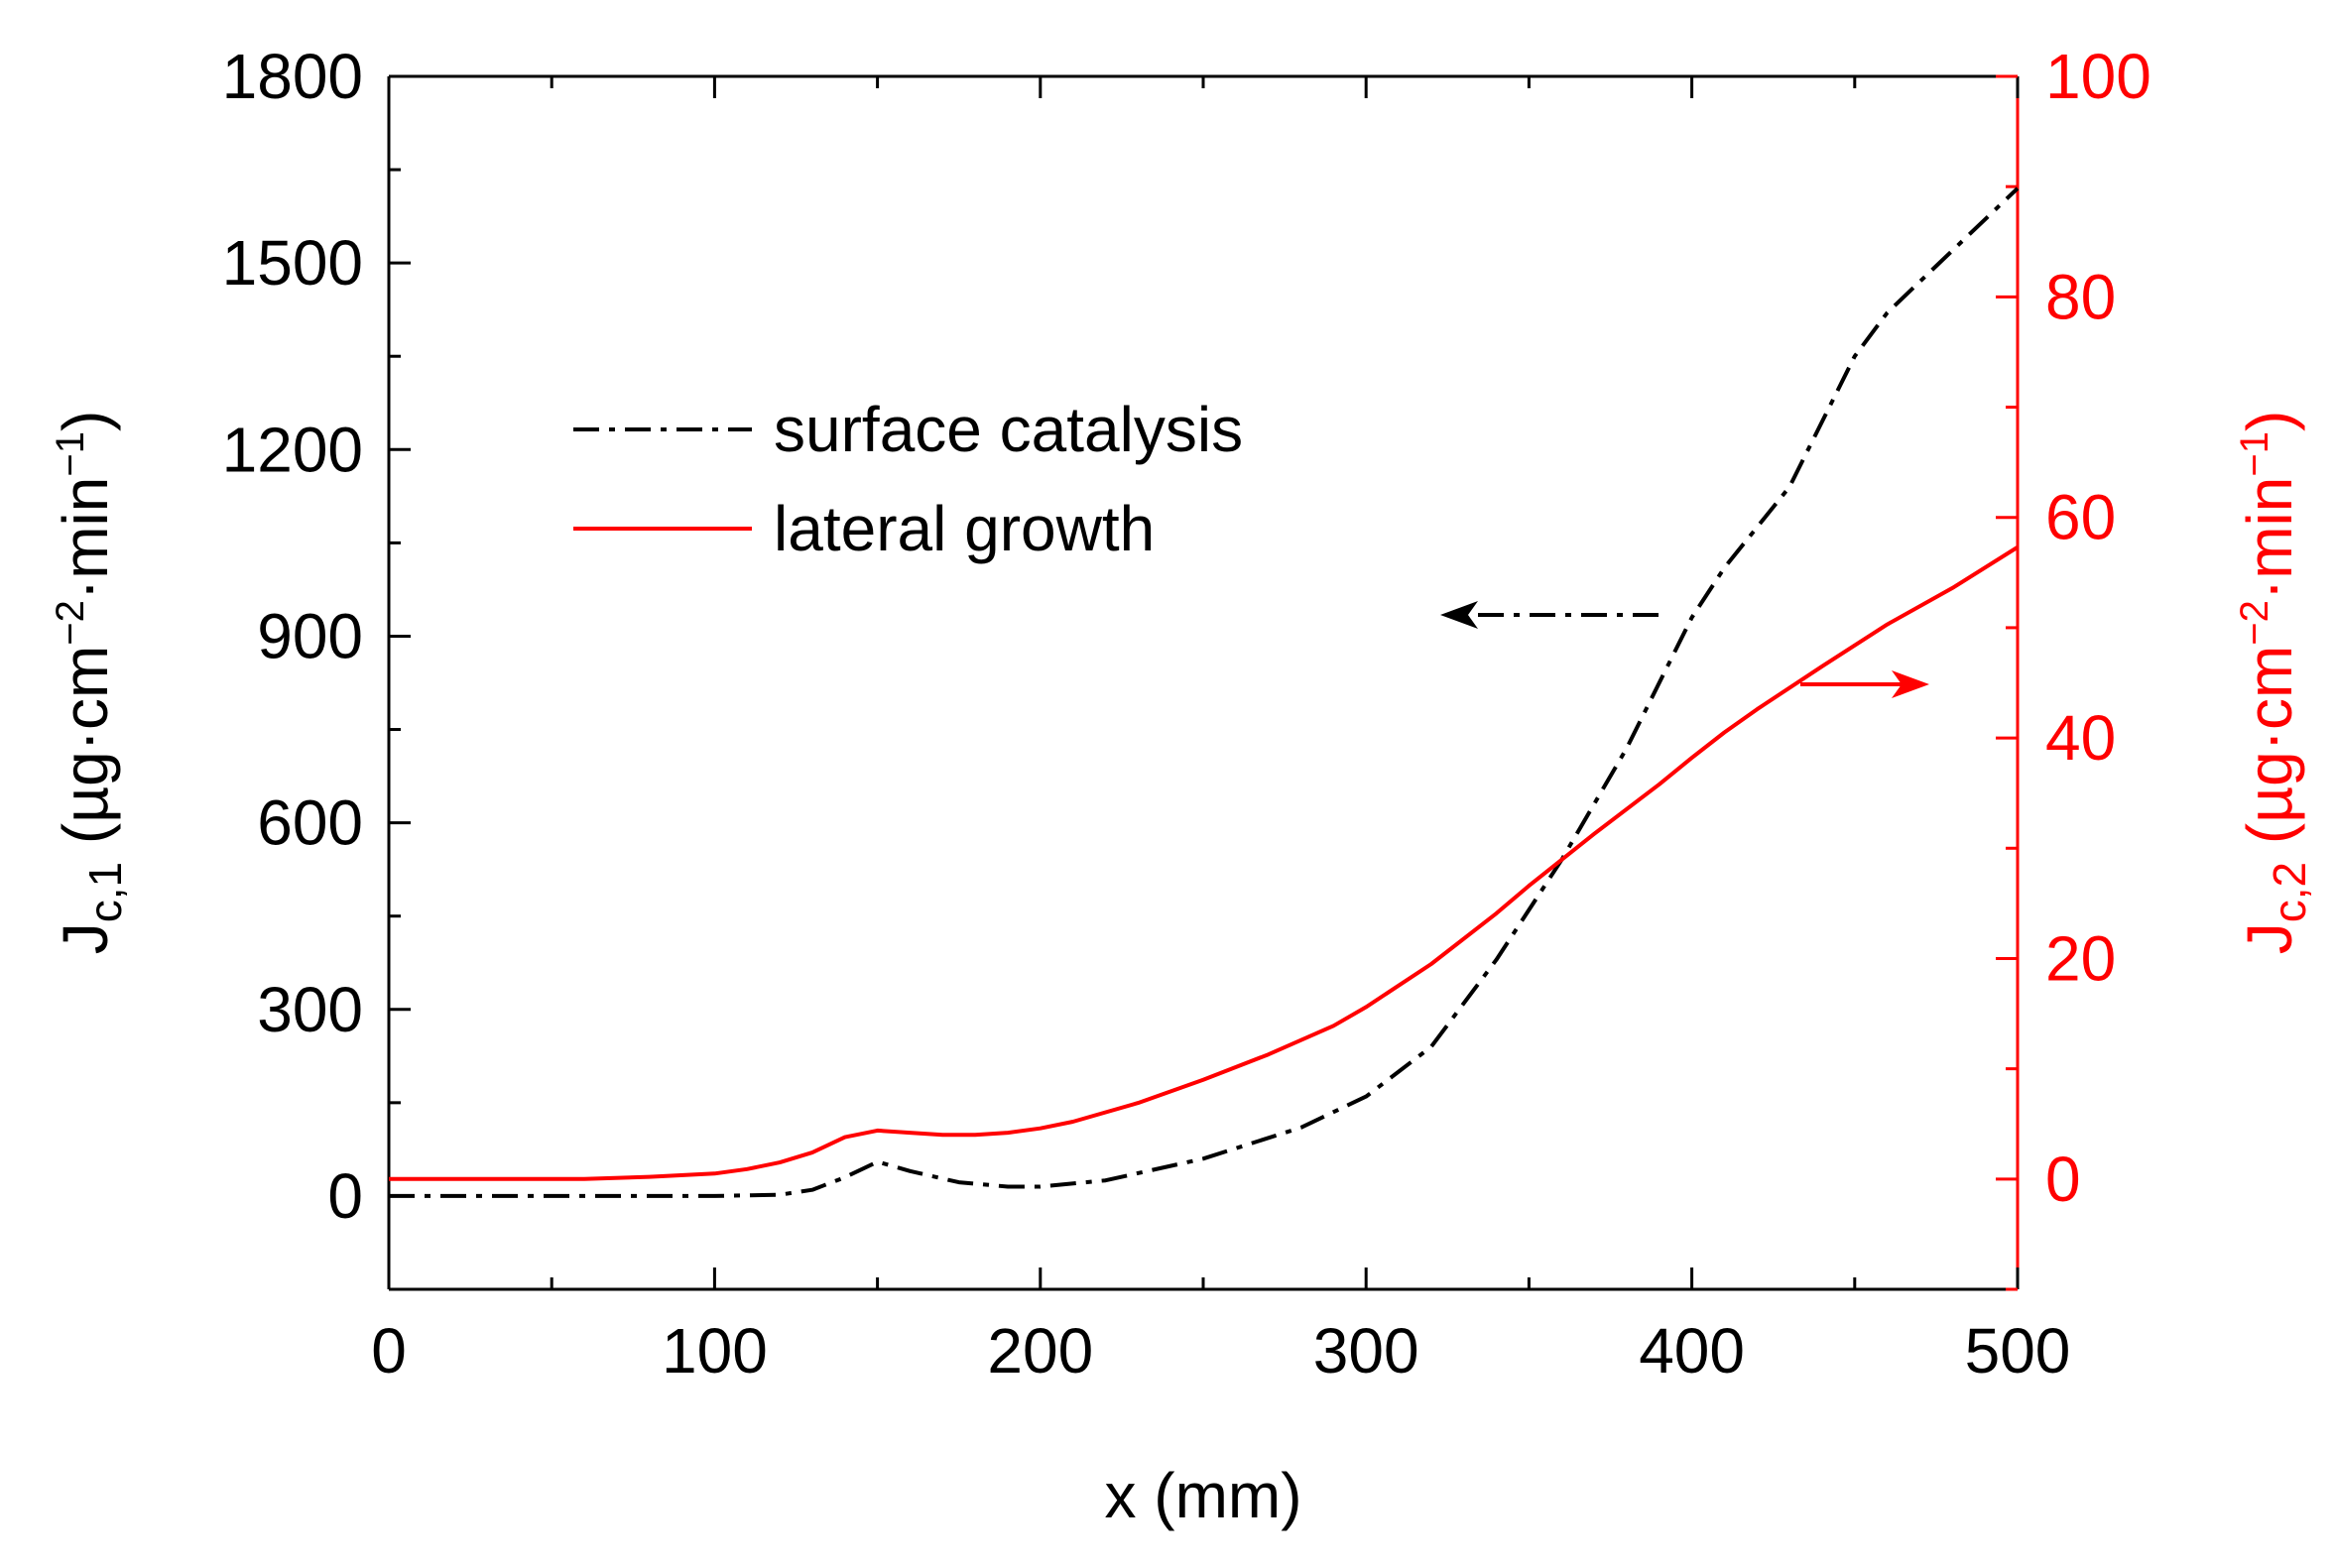 The width and height of the screenshot is (2335, 1568). I want to click on left-axis-ticks: 0 300 600 900 1200 1500 1800, so click(317, 666).